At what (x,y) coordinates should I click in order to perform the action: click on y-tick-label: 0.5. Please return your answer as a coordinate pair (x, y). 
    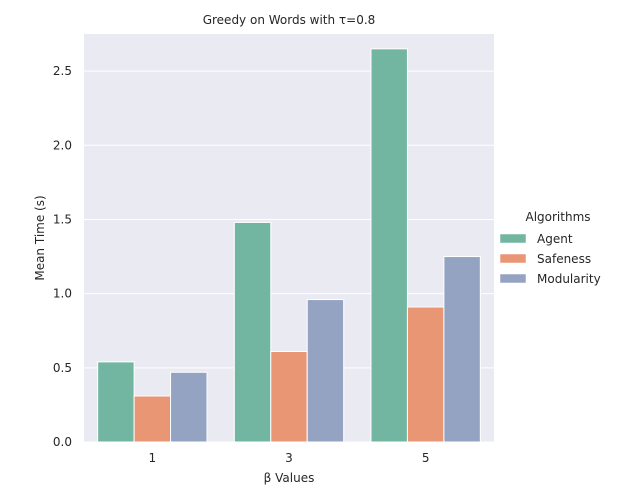
    Looking at the image, I should click on (62, 368).